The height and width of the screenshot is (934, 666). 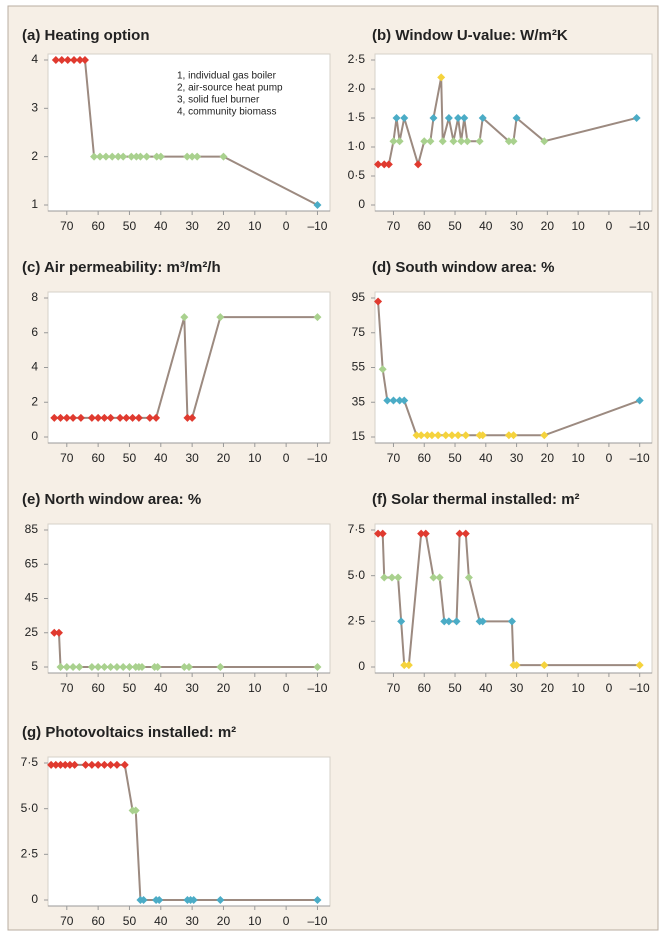 What do you see at coordinates (226, 112) in the screenshot?
I see `annotation: 4, community biomass` at bounding box center [226, 112].